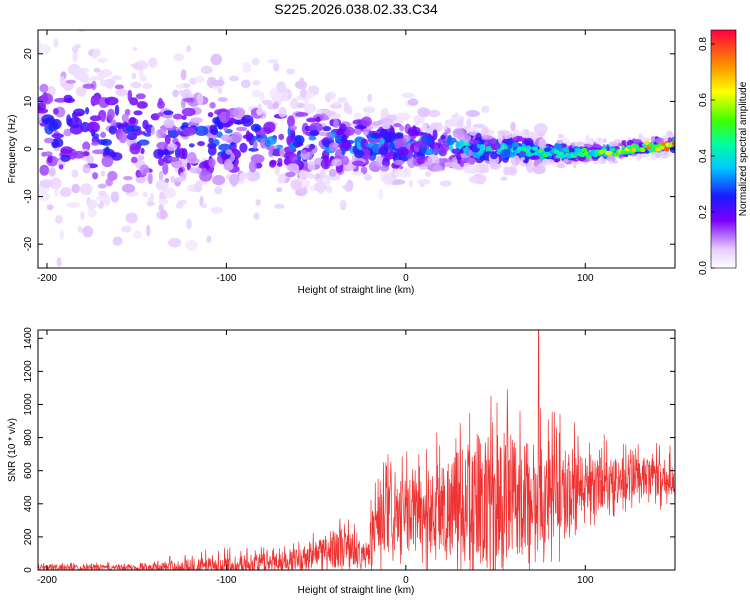 This screenshot has height=600, width=750. Describe the element at coordinates (226, 278) in the screenshot. I see `x-tick-label: -100` at that location.